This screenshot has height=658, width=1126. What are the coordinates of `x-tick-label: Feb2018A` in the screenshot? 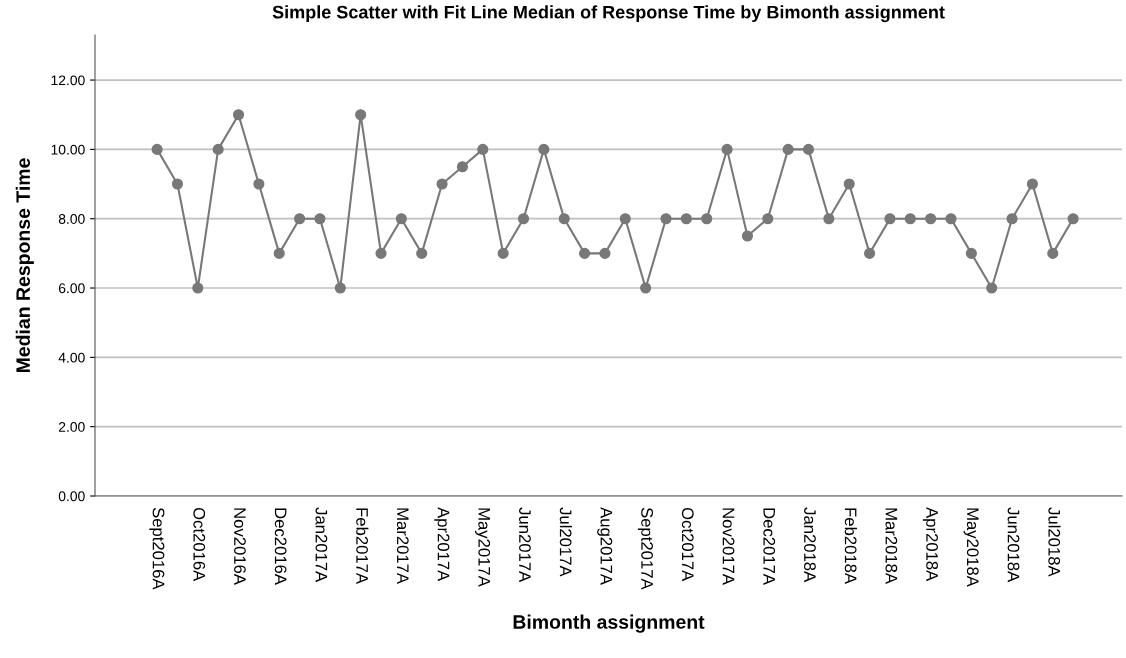 It's located at (850, 546).